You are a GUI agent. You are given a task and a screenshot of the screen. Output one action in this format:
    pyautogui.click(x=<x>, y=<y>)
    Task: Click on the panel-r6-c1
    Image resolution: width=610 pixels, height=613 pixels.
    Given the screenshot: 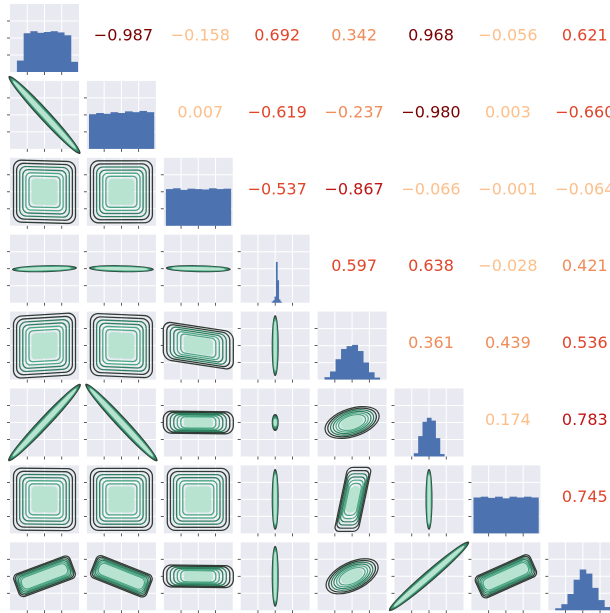 What is the action you would take?
    pyautogui.click(x=44, y=422)
    